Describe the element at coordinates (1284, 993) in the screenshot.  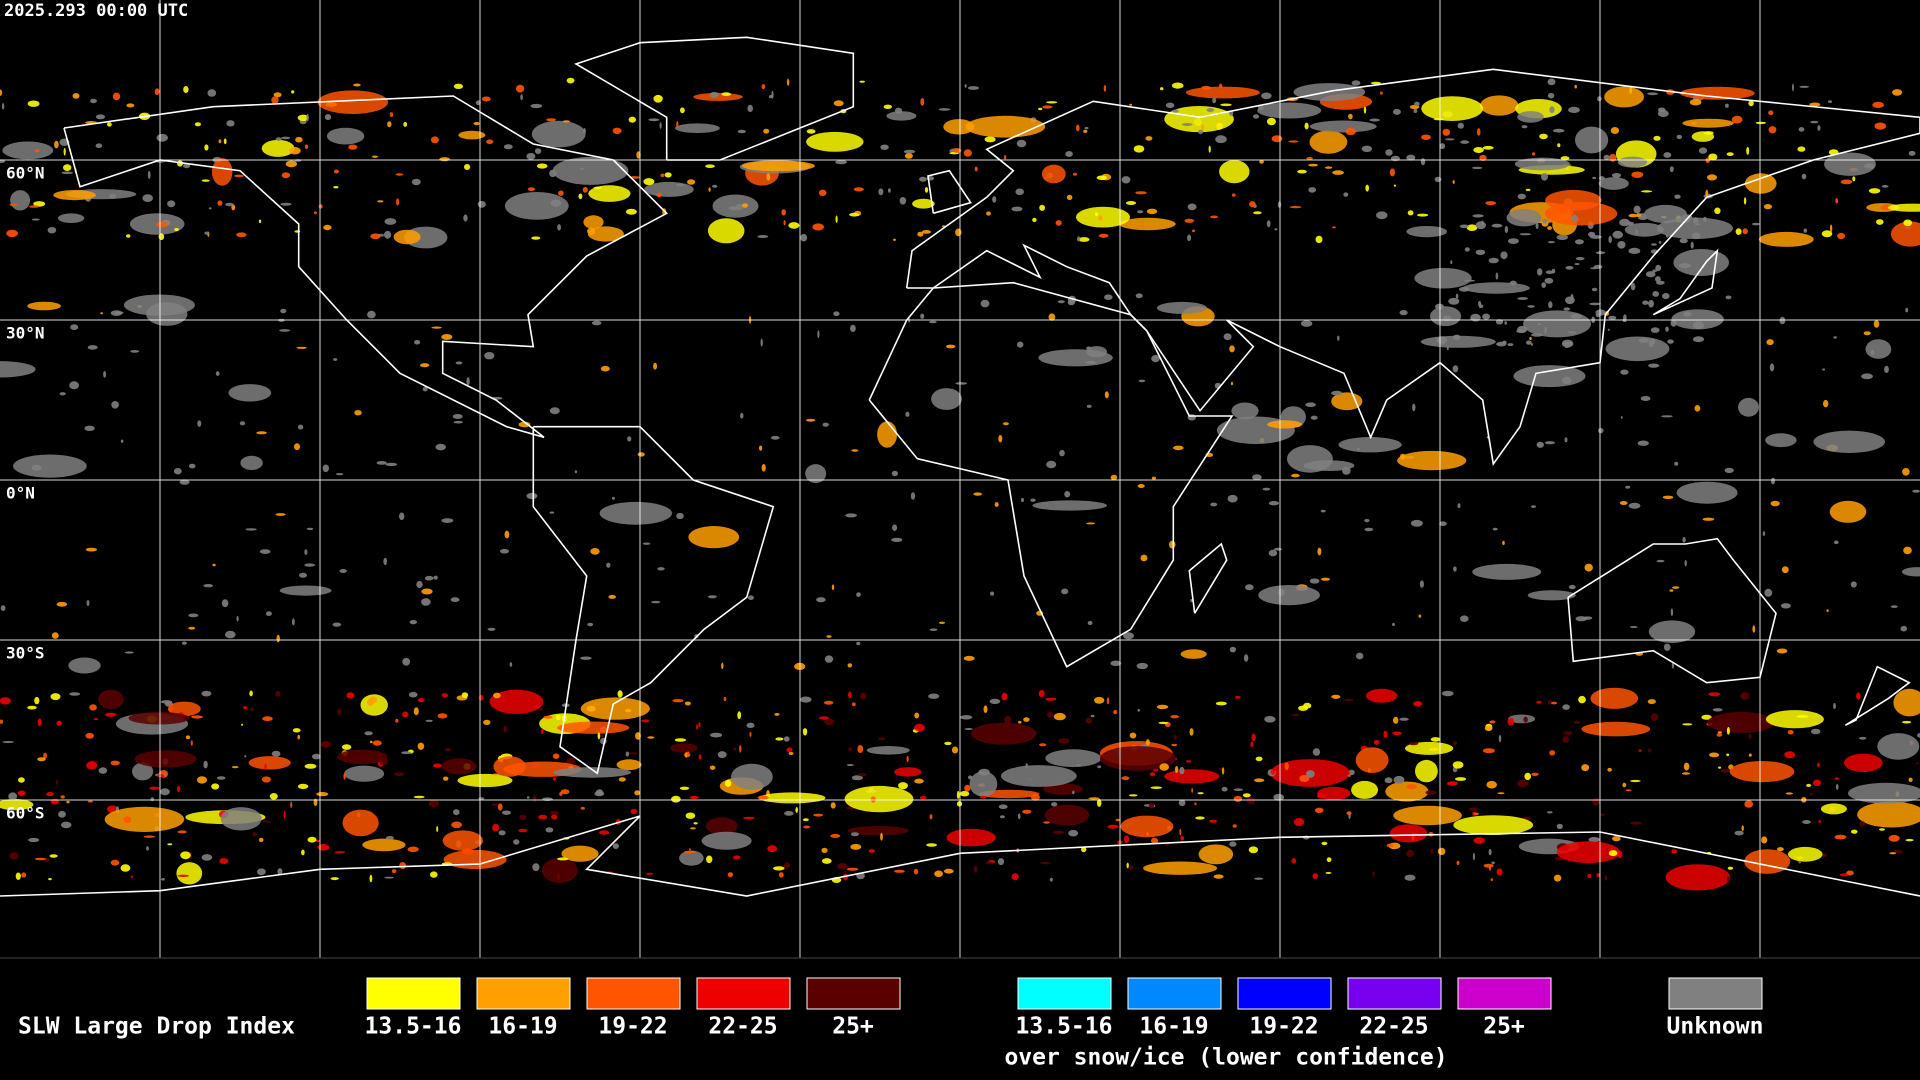
I see `legend-swatch` at that location.